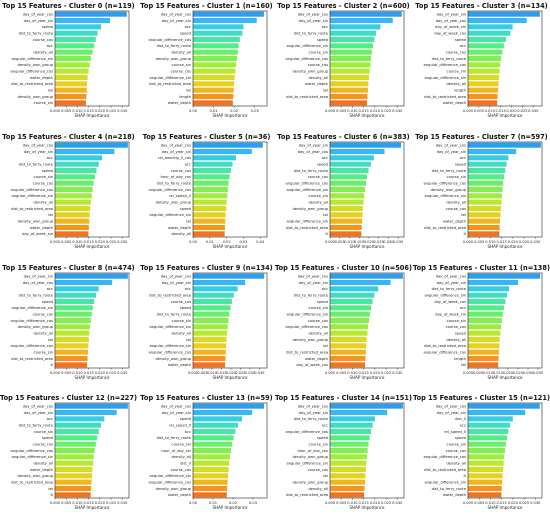 The height and width of the screenshot is (523, 550). Describe the element at coordinates (490, 242) in the screenshot. I see `x-tick-label: 0.010` at that location.